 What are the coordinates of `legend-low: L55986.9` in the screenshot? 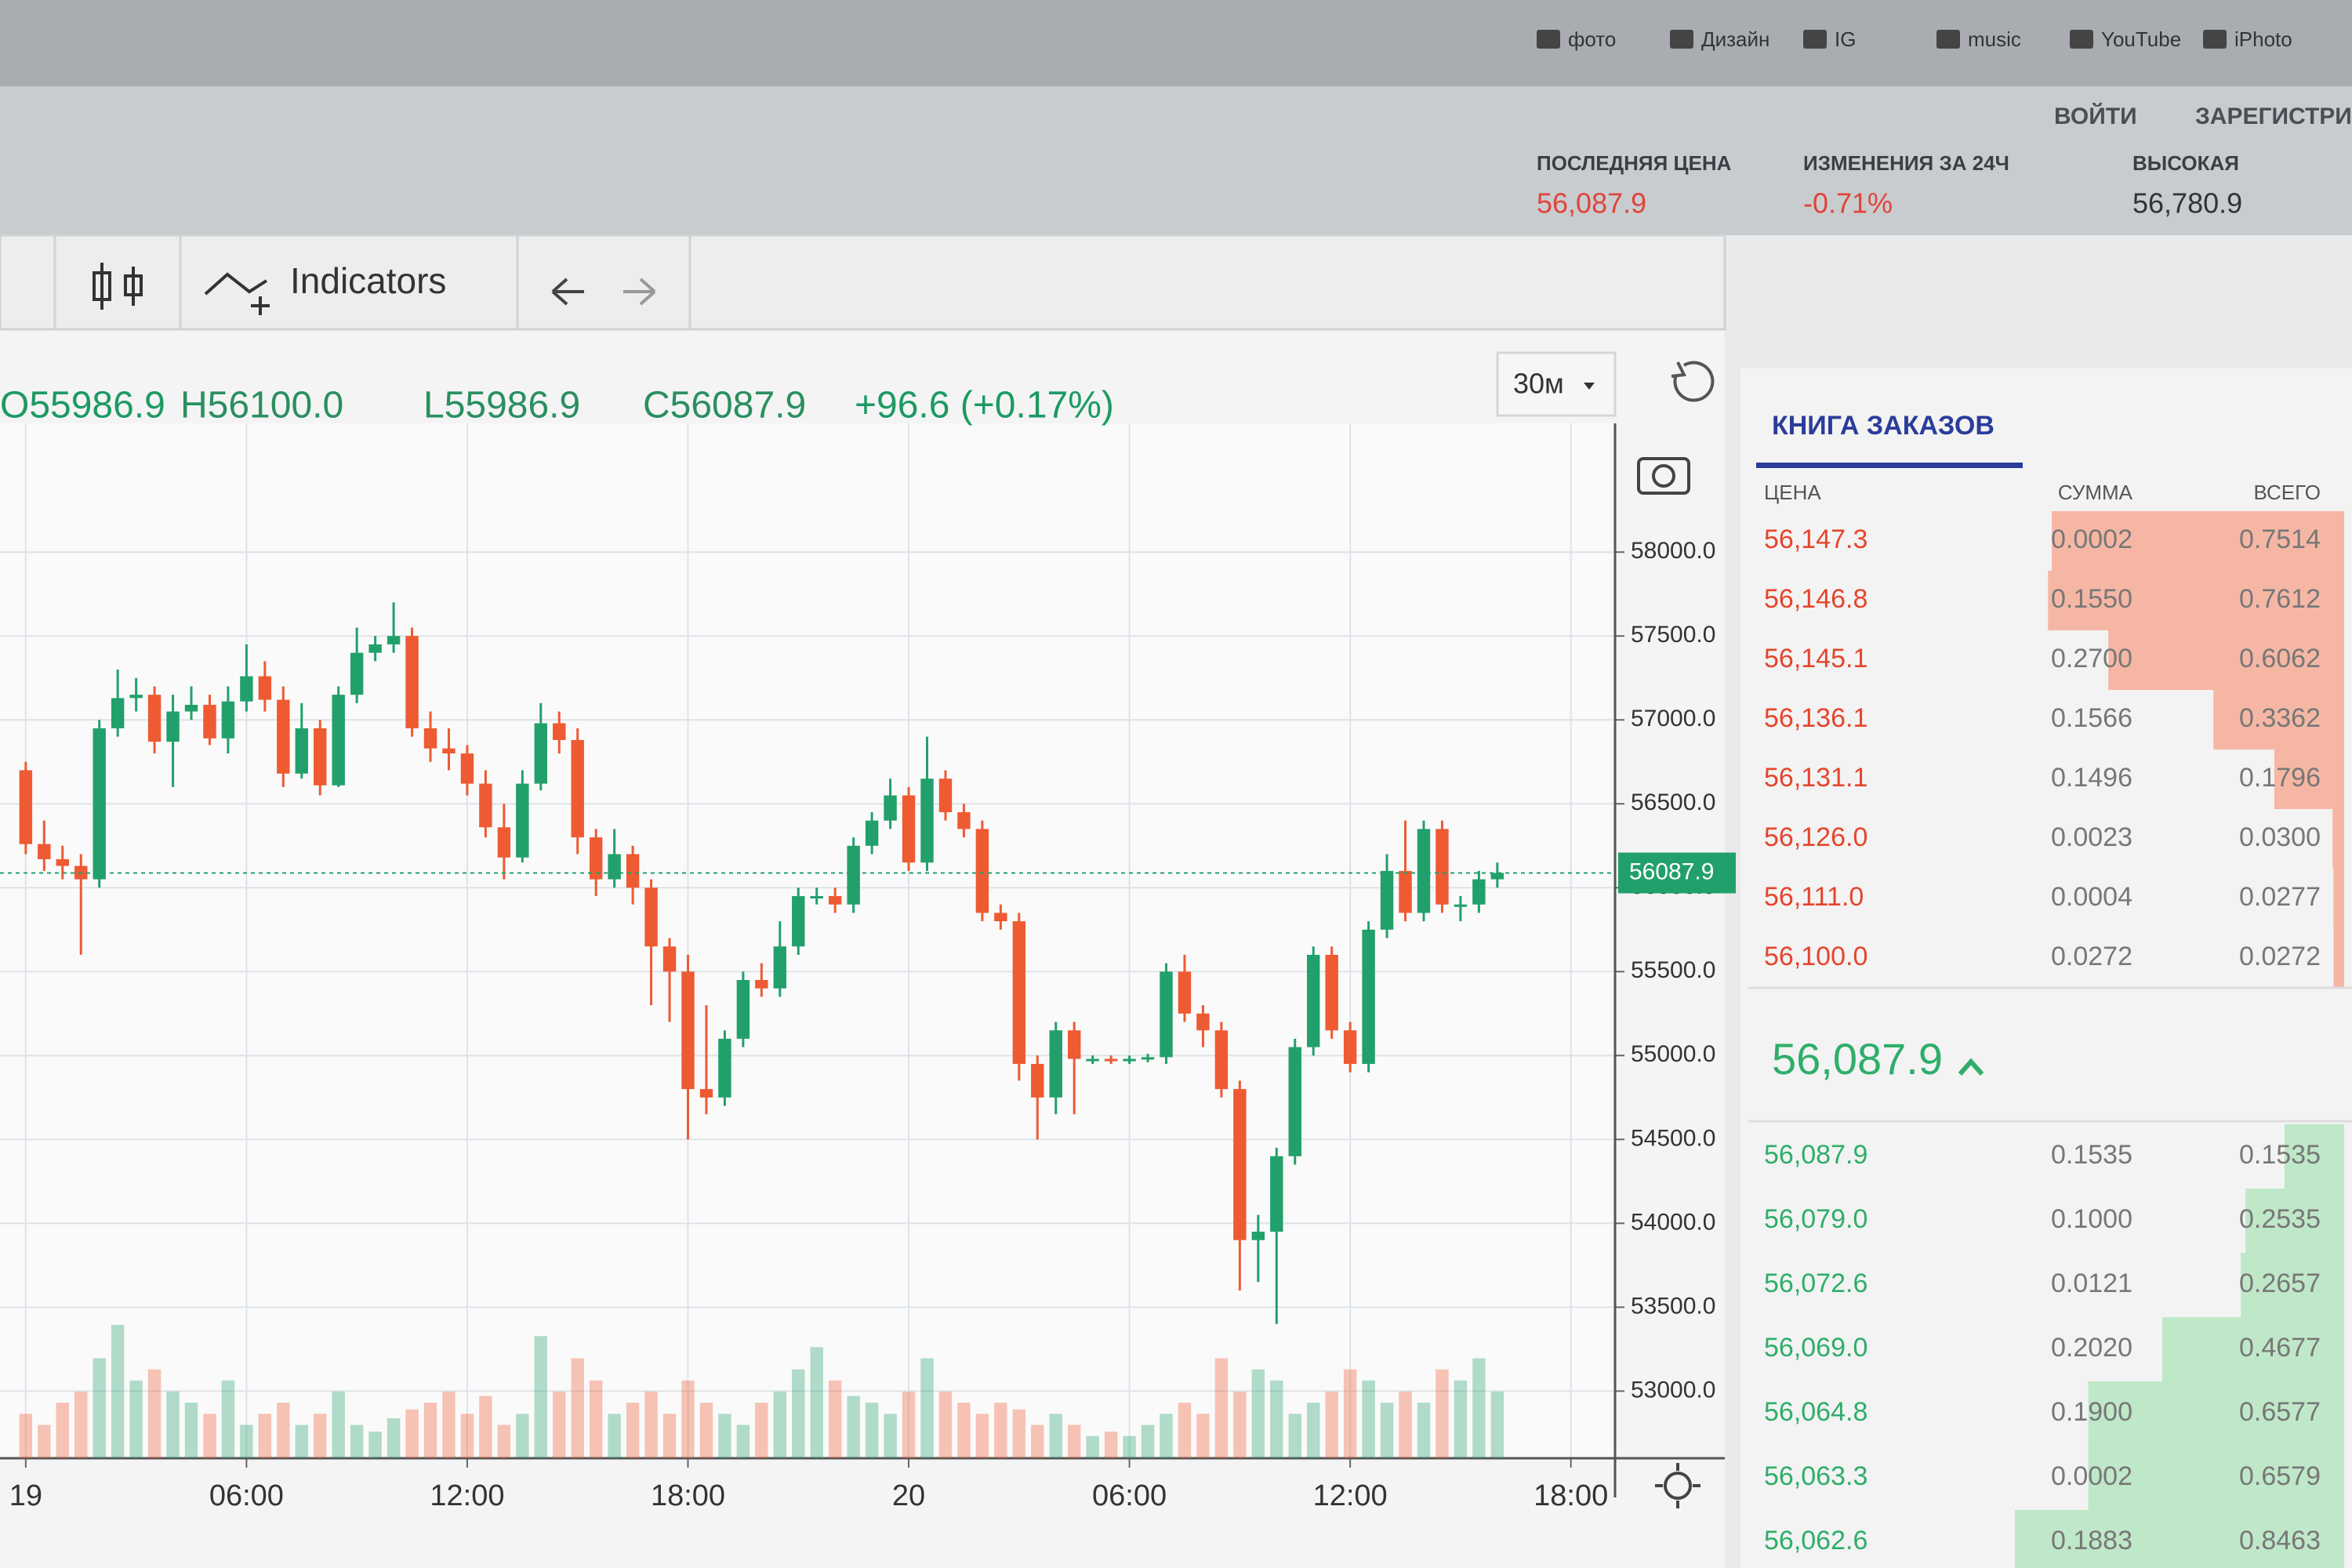 It's located at (502, 405).